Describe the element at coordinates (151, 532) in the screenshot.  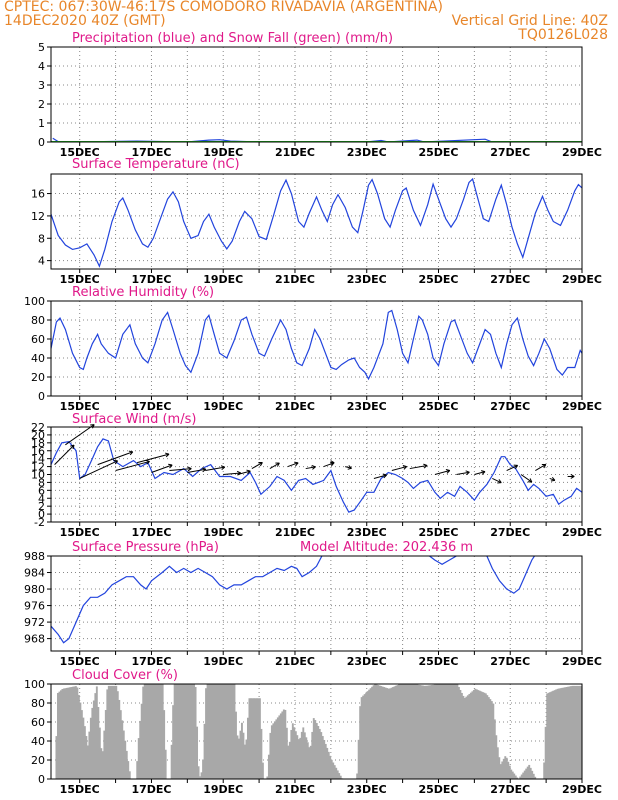
I see `x-tick-label: 17DEC` at that location.